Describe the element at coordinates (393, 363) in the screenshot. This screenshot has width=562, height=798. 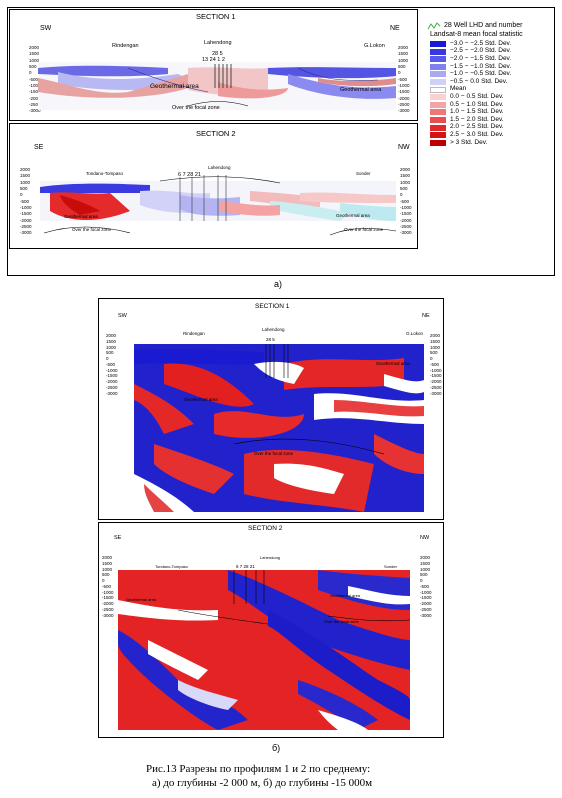
I see `panel-b-section1-geothermal-right: Geothermal area` at that location.